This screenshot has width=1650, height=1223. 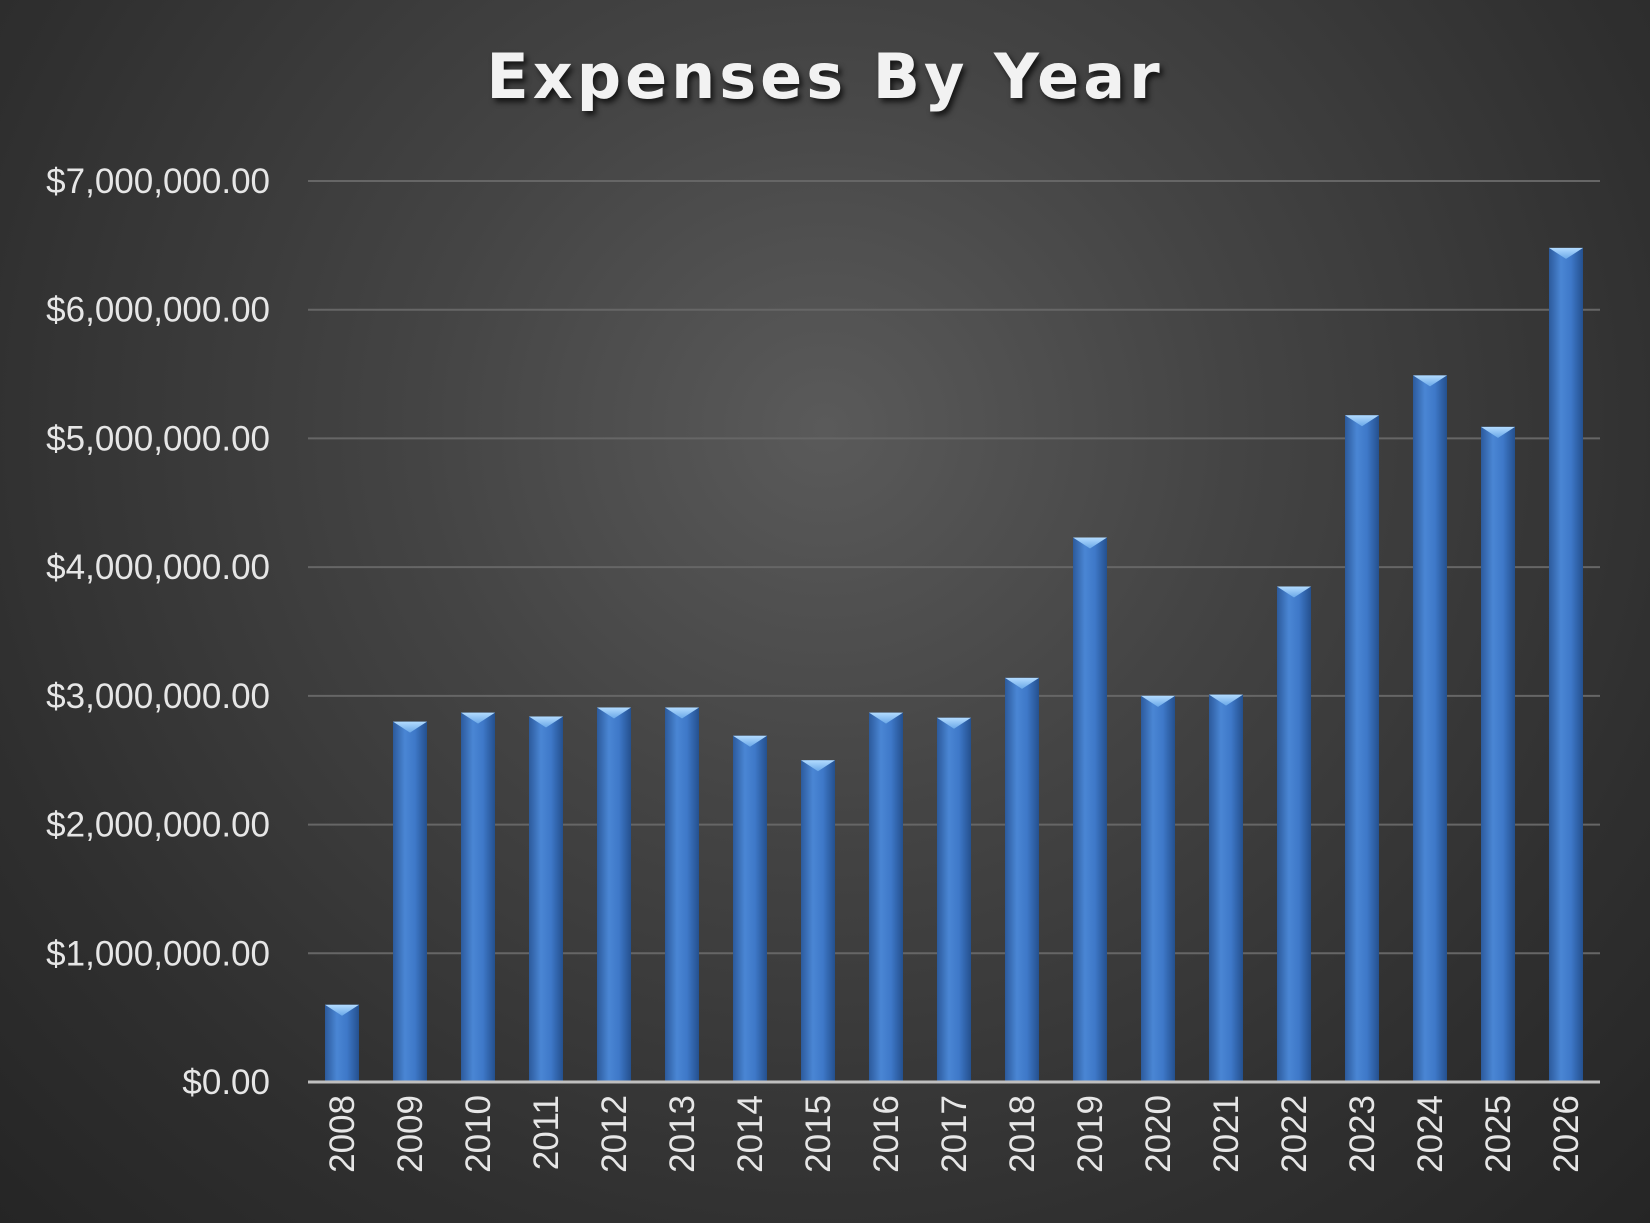 What do you see at coordinates (886, 1134) in the screenshot?
I see `x-tick-label: 2016` at bounding box center [886, 1134].